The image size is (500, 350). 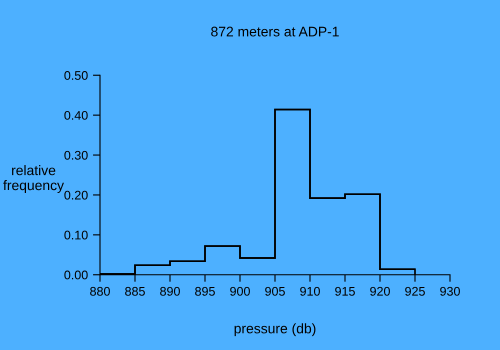 What do you see at coordinates (76, 115) in the screenshot?
I see `y-tick-label: 0.40` at bounding box center [76, 115].